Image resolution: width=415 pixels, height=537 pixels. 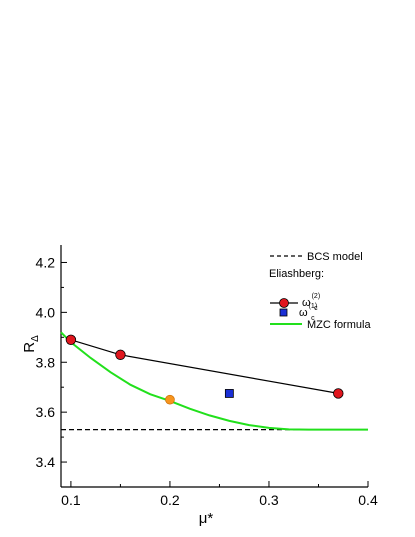 I want to click on mzc-highlight-point, so click(x=170, y=399).